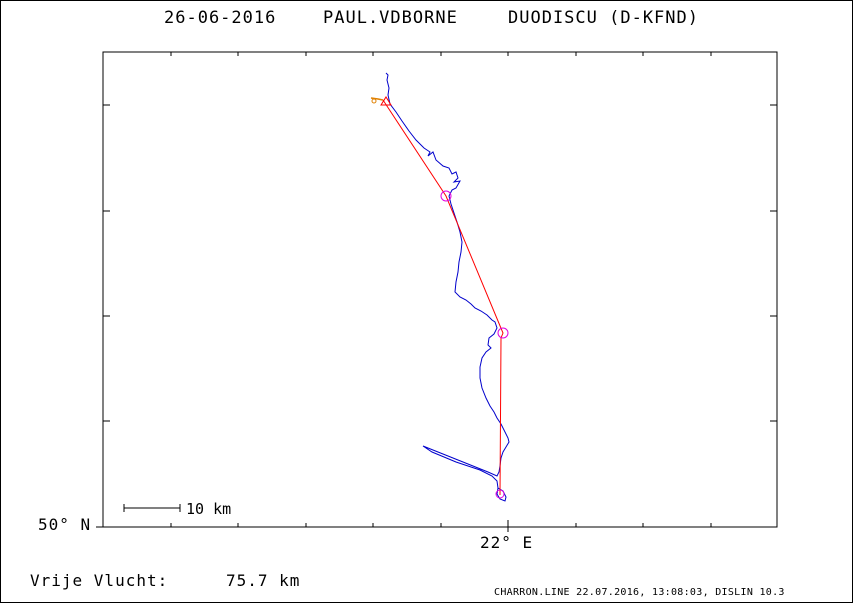 The width and height of the screenshot is (853, 603). What do you see at coordinates (220, 18) in the screenshot?
I see `flight-date: 26-06-2016` at bounding box center [220, 18].